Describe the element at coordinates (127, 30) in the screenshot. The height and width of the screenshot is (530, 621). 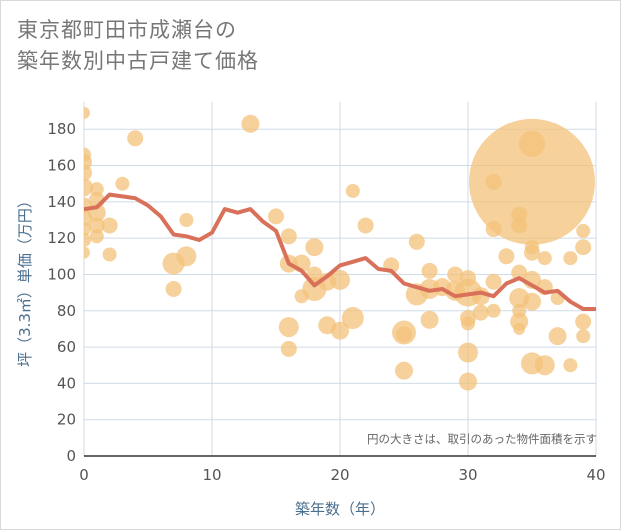
I see `title-line-1: 東京都町田市成瀬台の` at that location.